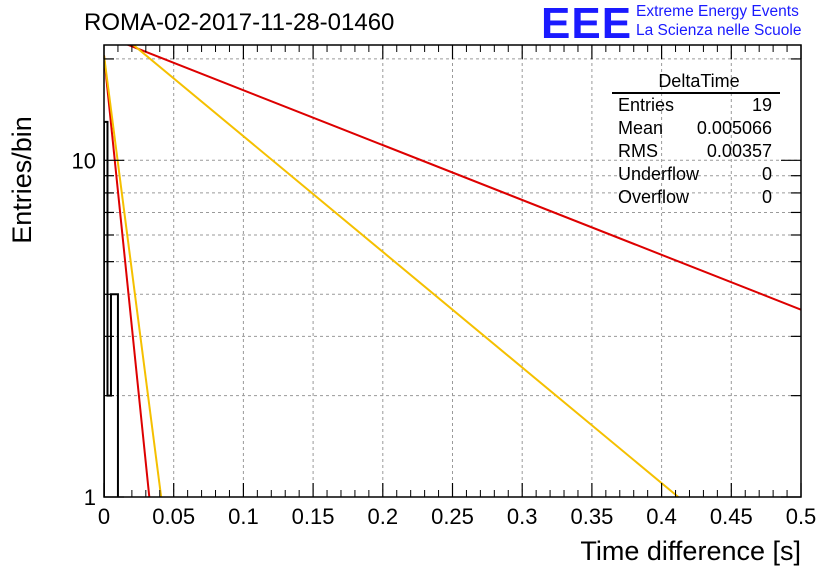  What do you see at coordinates (801, 516) in the screenshot?
I see `x-tick-label: 0.5` at bounding box center [801, 516].